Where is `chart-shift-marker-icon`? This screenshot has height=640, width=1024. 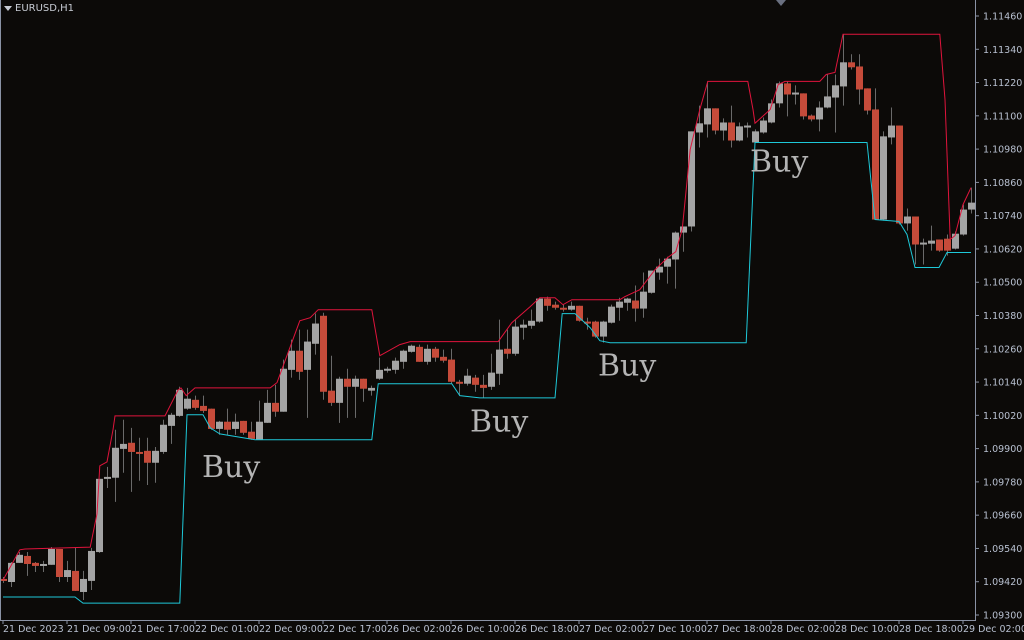
chart-shift-marker-icon is located at coordinates (781, 3).